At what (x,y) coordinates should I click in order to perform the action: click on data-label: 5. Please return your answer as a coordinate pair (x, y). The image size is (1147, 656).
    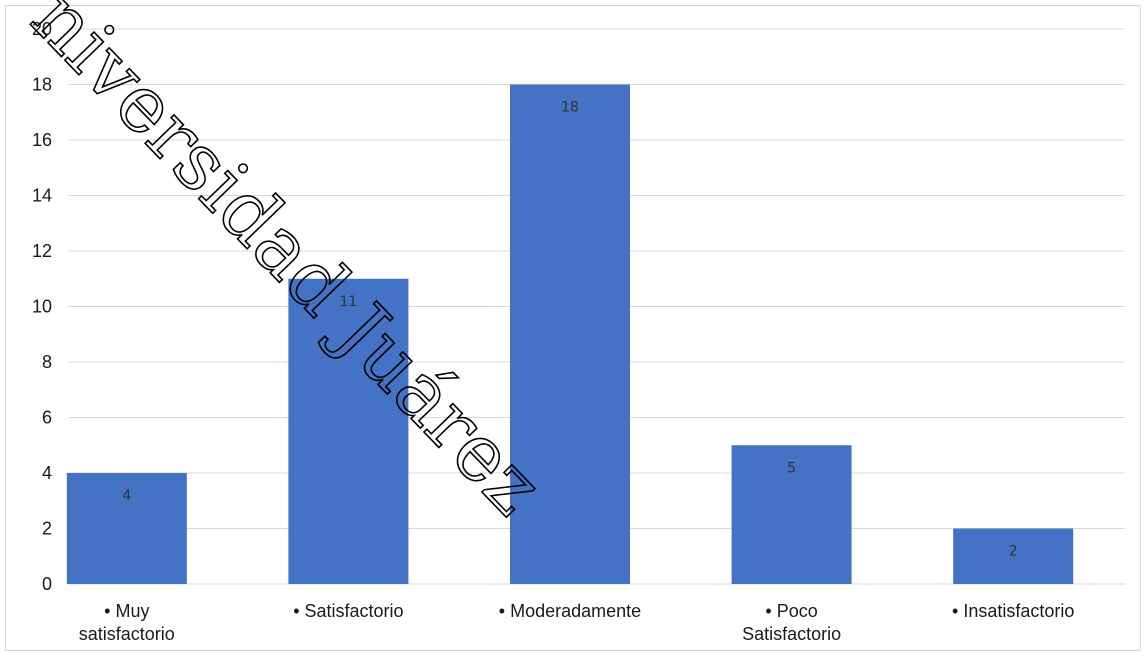
    Looking at the image, I should click on (791, 468).